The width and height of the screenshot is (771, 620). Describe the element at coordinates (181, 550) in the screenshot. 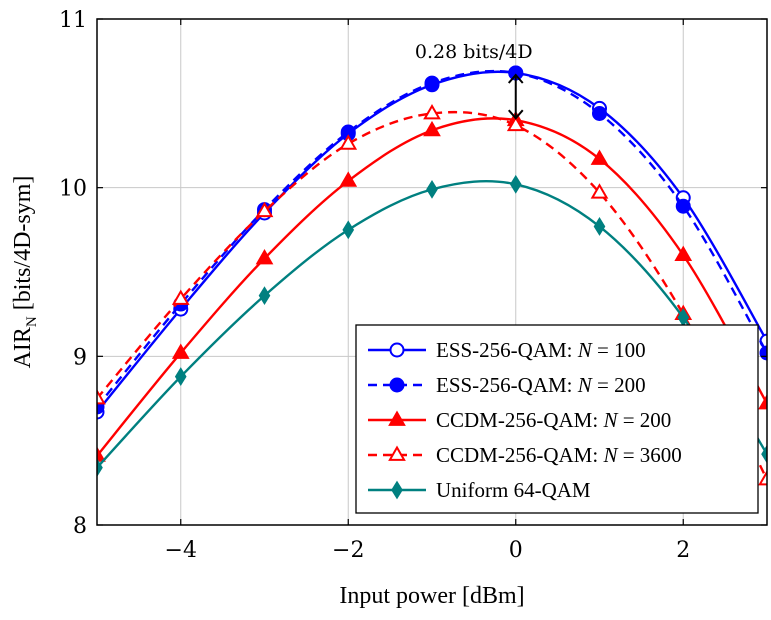

I see `x-tick-label-0: −4` at that location.